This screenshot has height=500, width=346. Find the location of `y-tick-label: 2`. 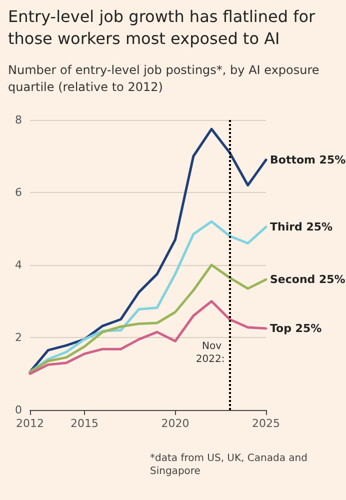

y-tick-label: 2 is located at coordinates (18, 337).